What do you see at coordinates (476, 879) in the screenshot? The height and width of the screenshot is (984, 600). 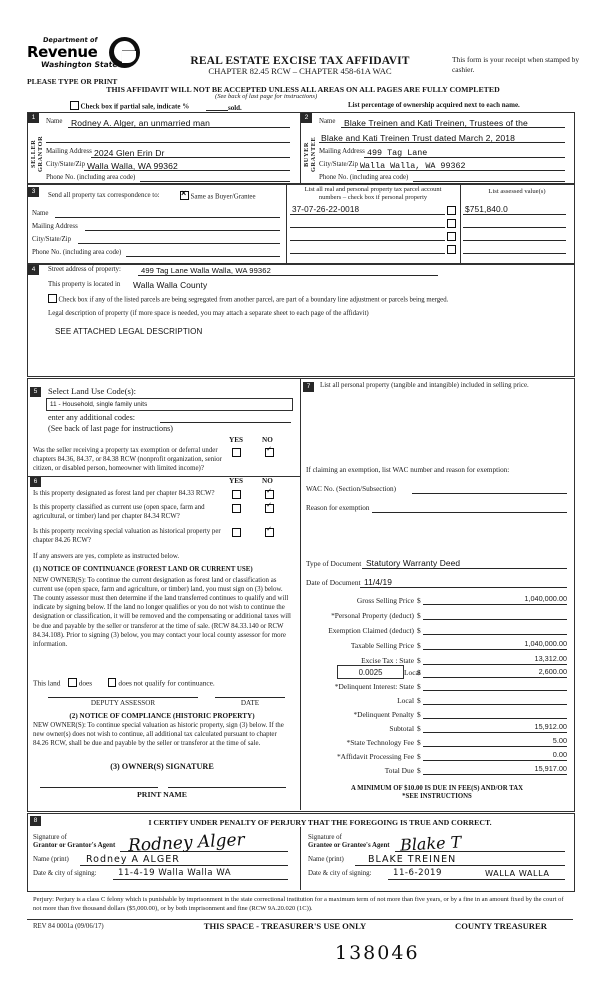 I see `grantee-date-line` at bounding box center [476, 879].